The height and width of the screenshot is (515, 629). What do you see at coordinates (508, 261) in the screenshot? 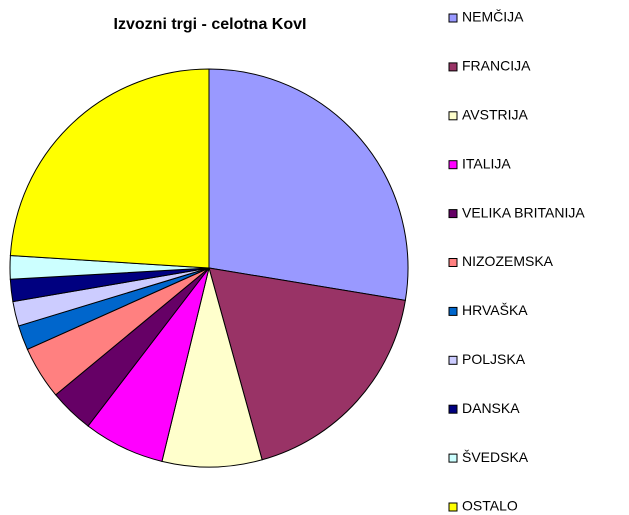
I see `legend-label: NIZOZEMSKA` at bounding box center [508, 261].